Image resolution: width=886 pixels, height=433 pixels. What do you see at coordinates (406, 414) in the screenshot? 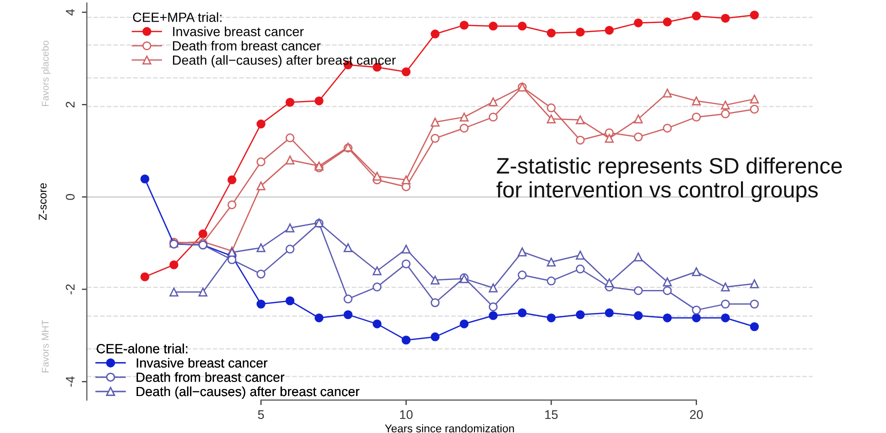
I see `x-tick-label: 10` at bounding box center [406, 414].